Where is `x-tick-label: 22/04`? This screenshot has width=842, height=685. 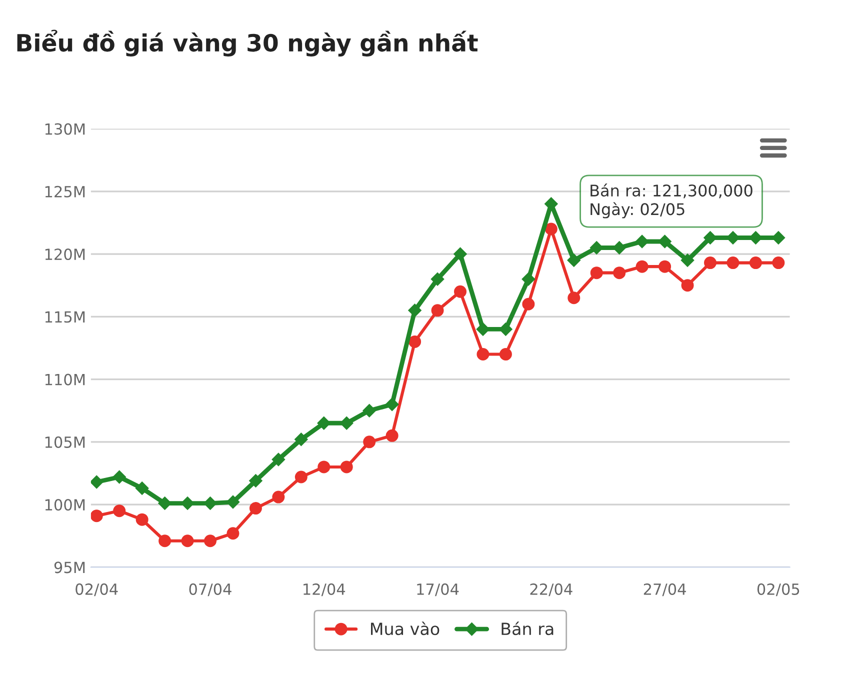
x-tick-label: 22/04 is located at coordinates (551, 589).